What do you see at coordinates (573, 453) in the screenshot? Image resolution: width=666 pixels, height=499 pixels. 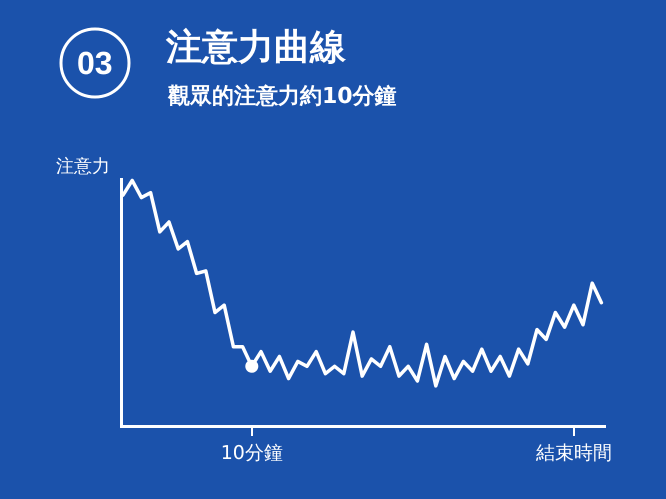 I see `x-tick-label: 結束時間` at bounding box center [573, 453].